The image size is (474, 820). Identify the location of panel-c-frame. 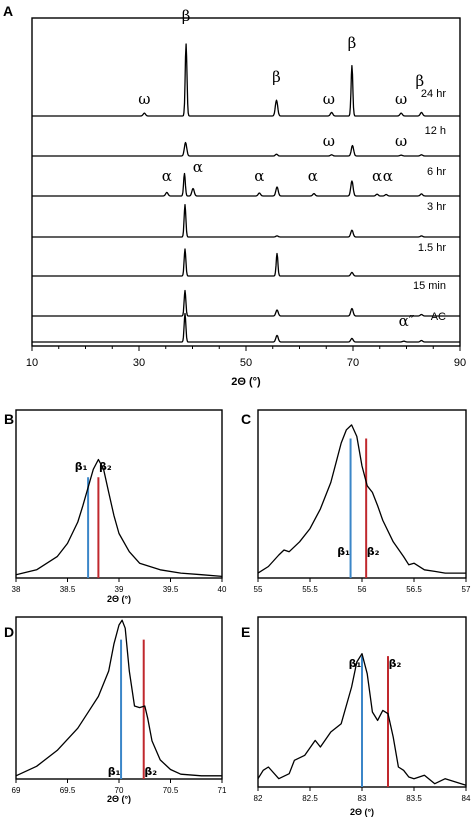
(362, 494).